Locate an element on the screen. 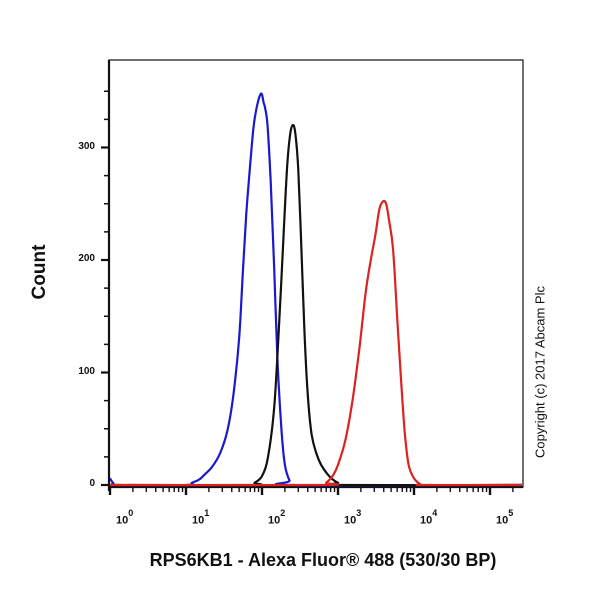 This screenshot has height=600, width=600. y-tick-label: 0 is located at coordinates (92, 483).